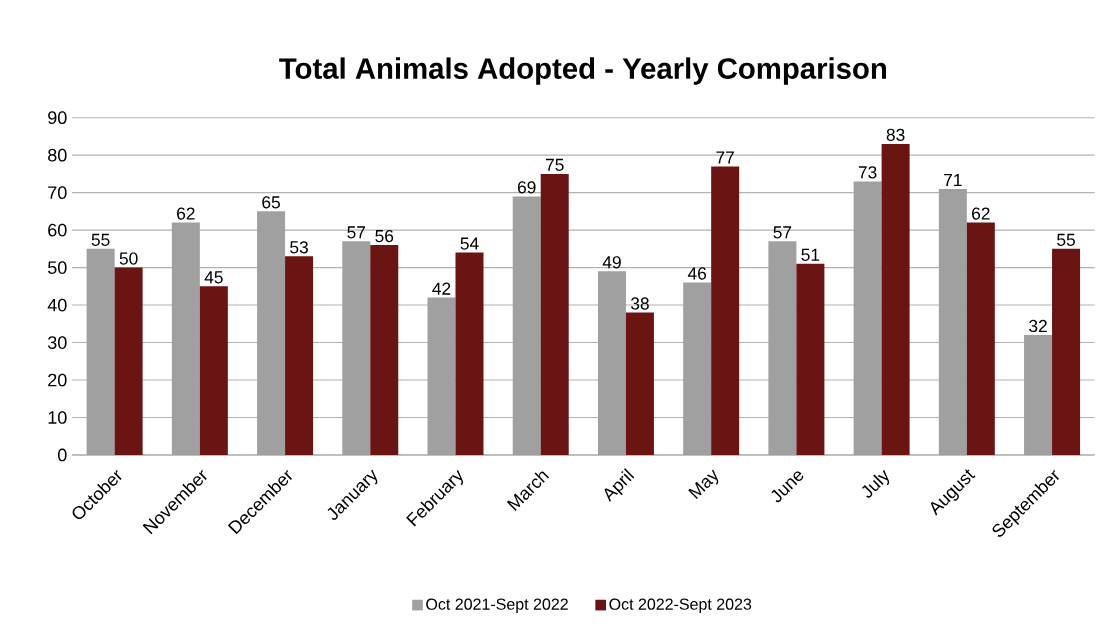 This screenshot has width=1115, height=639. Describe the element at coordinates (582, 71) in the screenshot. I see `chart-title: Total Animals Adopted - Yearly Comparison` at that location.